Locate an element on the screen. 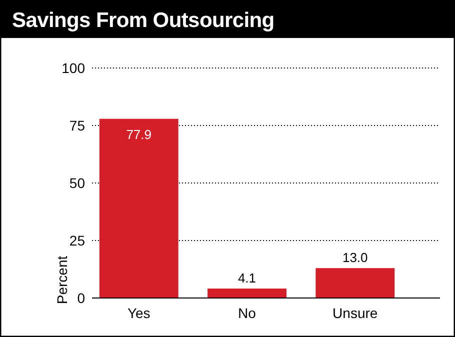 The height and width of the screenshot is (337, 455). x-tick-label: Yes is located at coordinates (138, 313).